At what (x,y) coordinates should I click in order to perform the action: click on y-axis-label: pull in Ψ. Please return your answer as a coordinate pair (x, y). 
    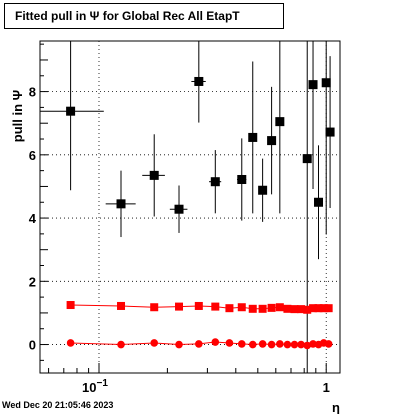
    Looking at the image, I should click on (17, 116).